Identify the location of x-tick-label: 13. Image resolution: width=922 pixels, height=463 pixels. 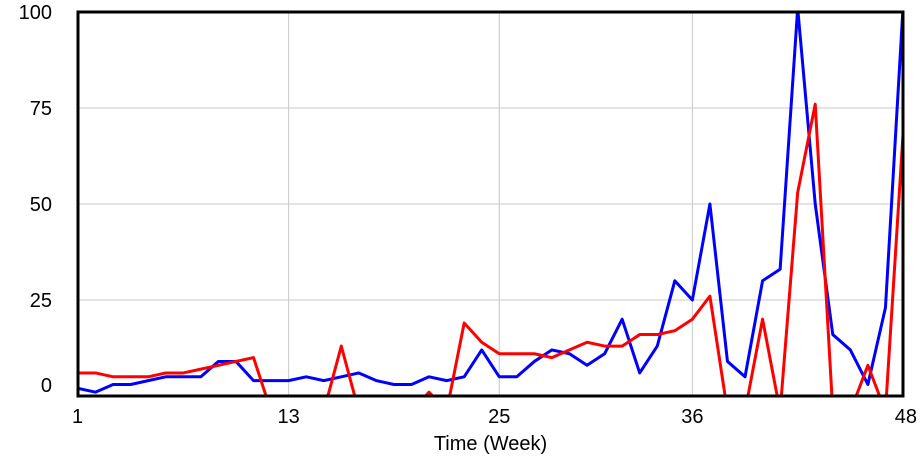
(289, 417).